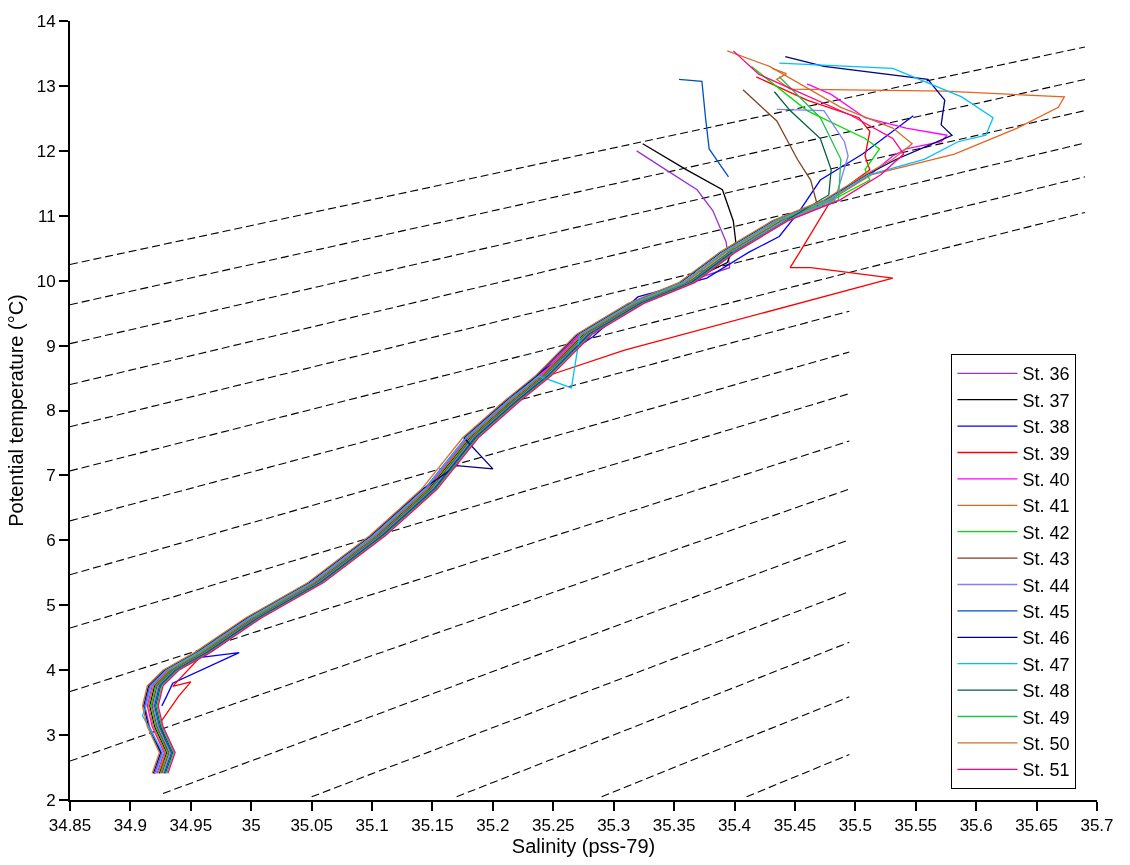  I want to click on x-tick-label: 35.4, so click(734, 826).